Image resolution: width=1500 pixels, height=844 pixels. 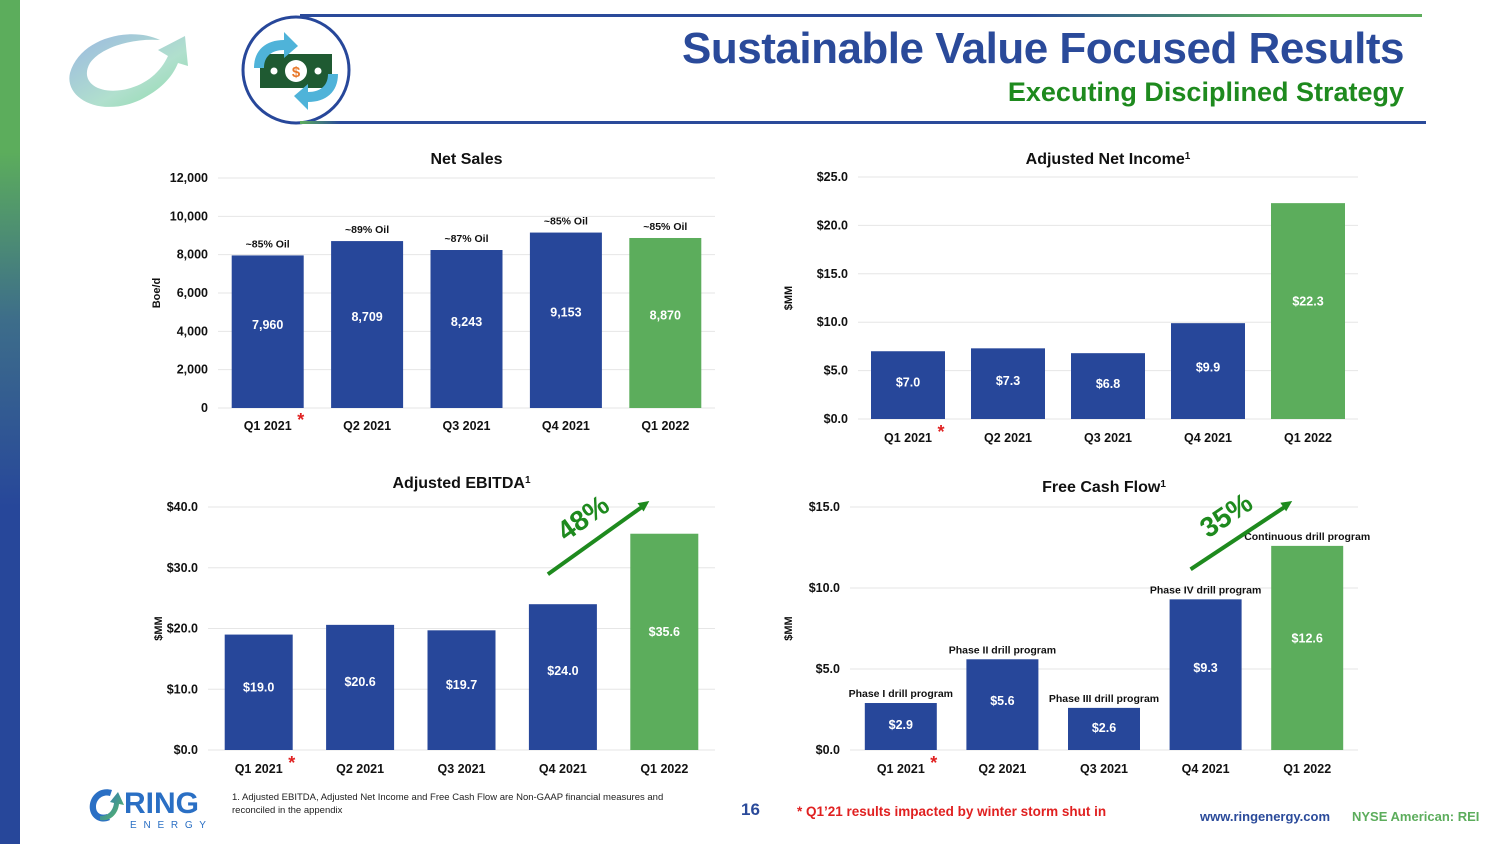 I want to click on bar-value-label: $24.0, so click(x=562, y=671).